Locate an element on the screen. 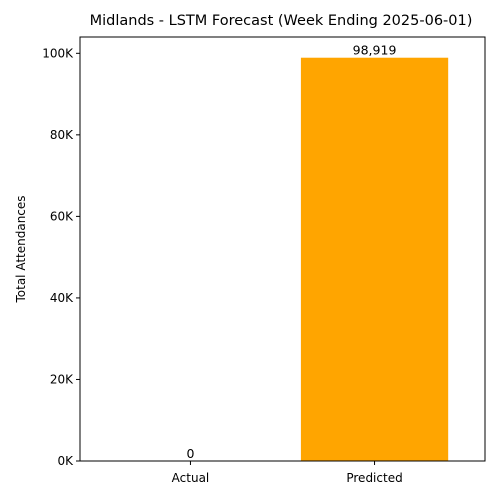 The height and width of the screenshot is (500, 500). x-tick-label: Predicted is located at coordinates (374, 478).